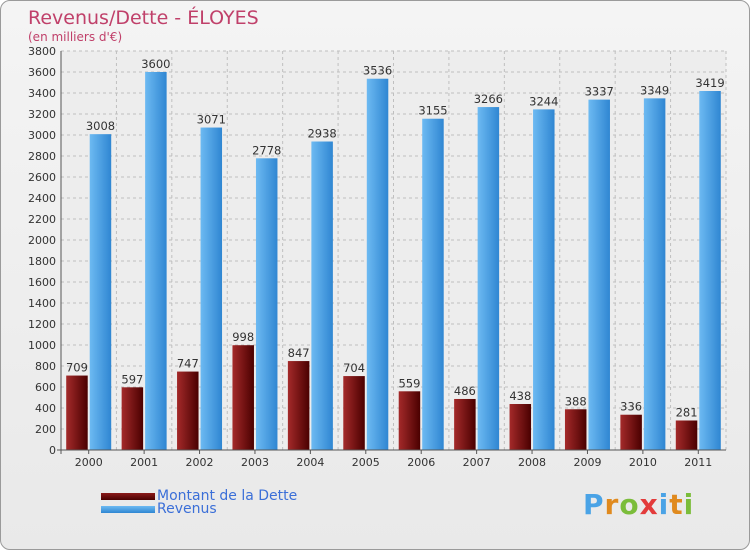 The image size is (750, 550). I want to click on x-tick-label: 2005, so click(366, 462).